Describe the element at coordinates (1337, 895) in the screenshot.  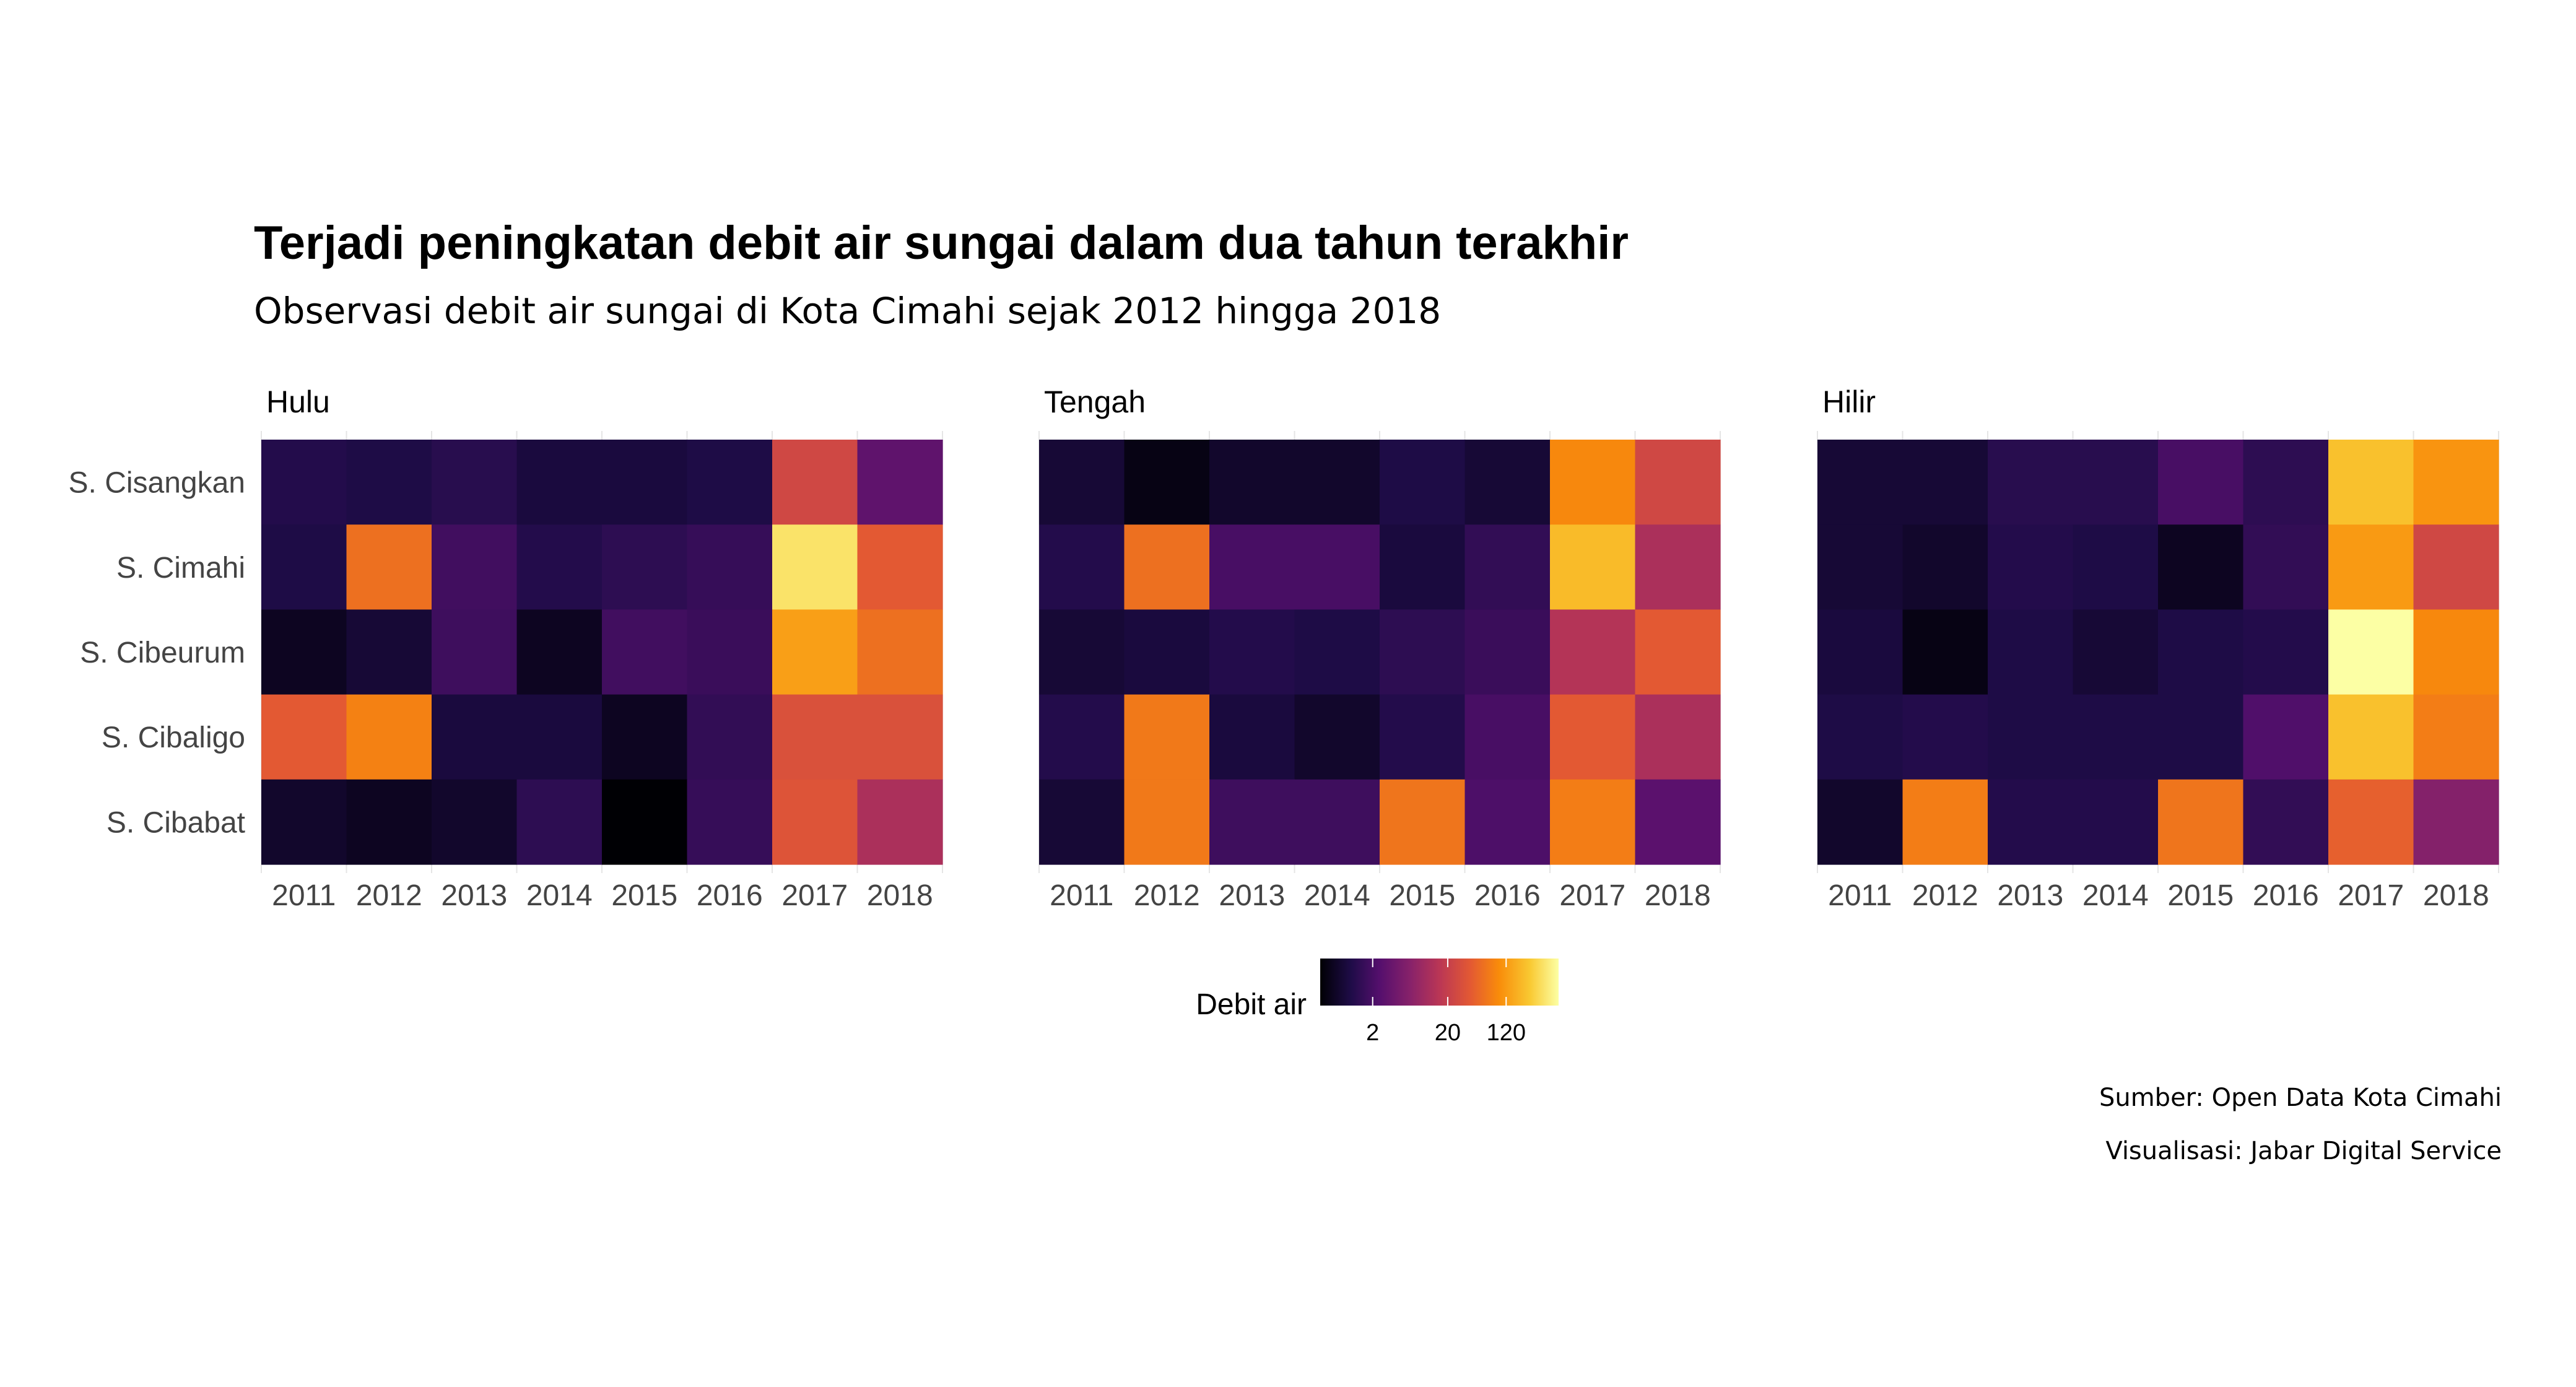
I see `x-tick-label: 2014` at that location.